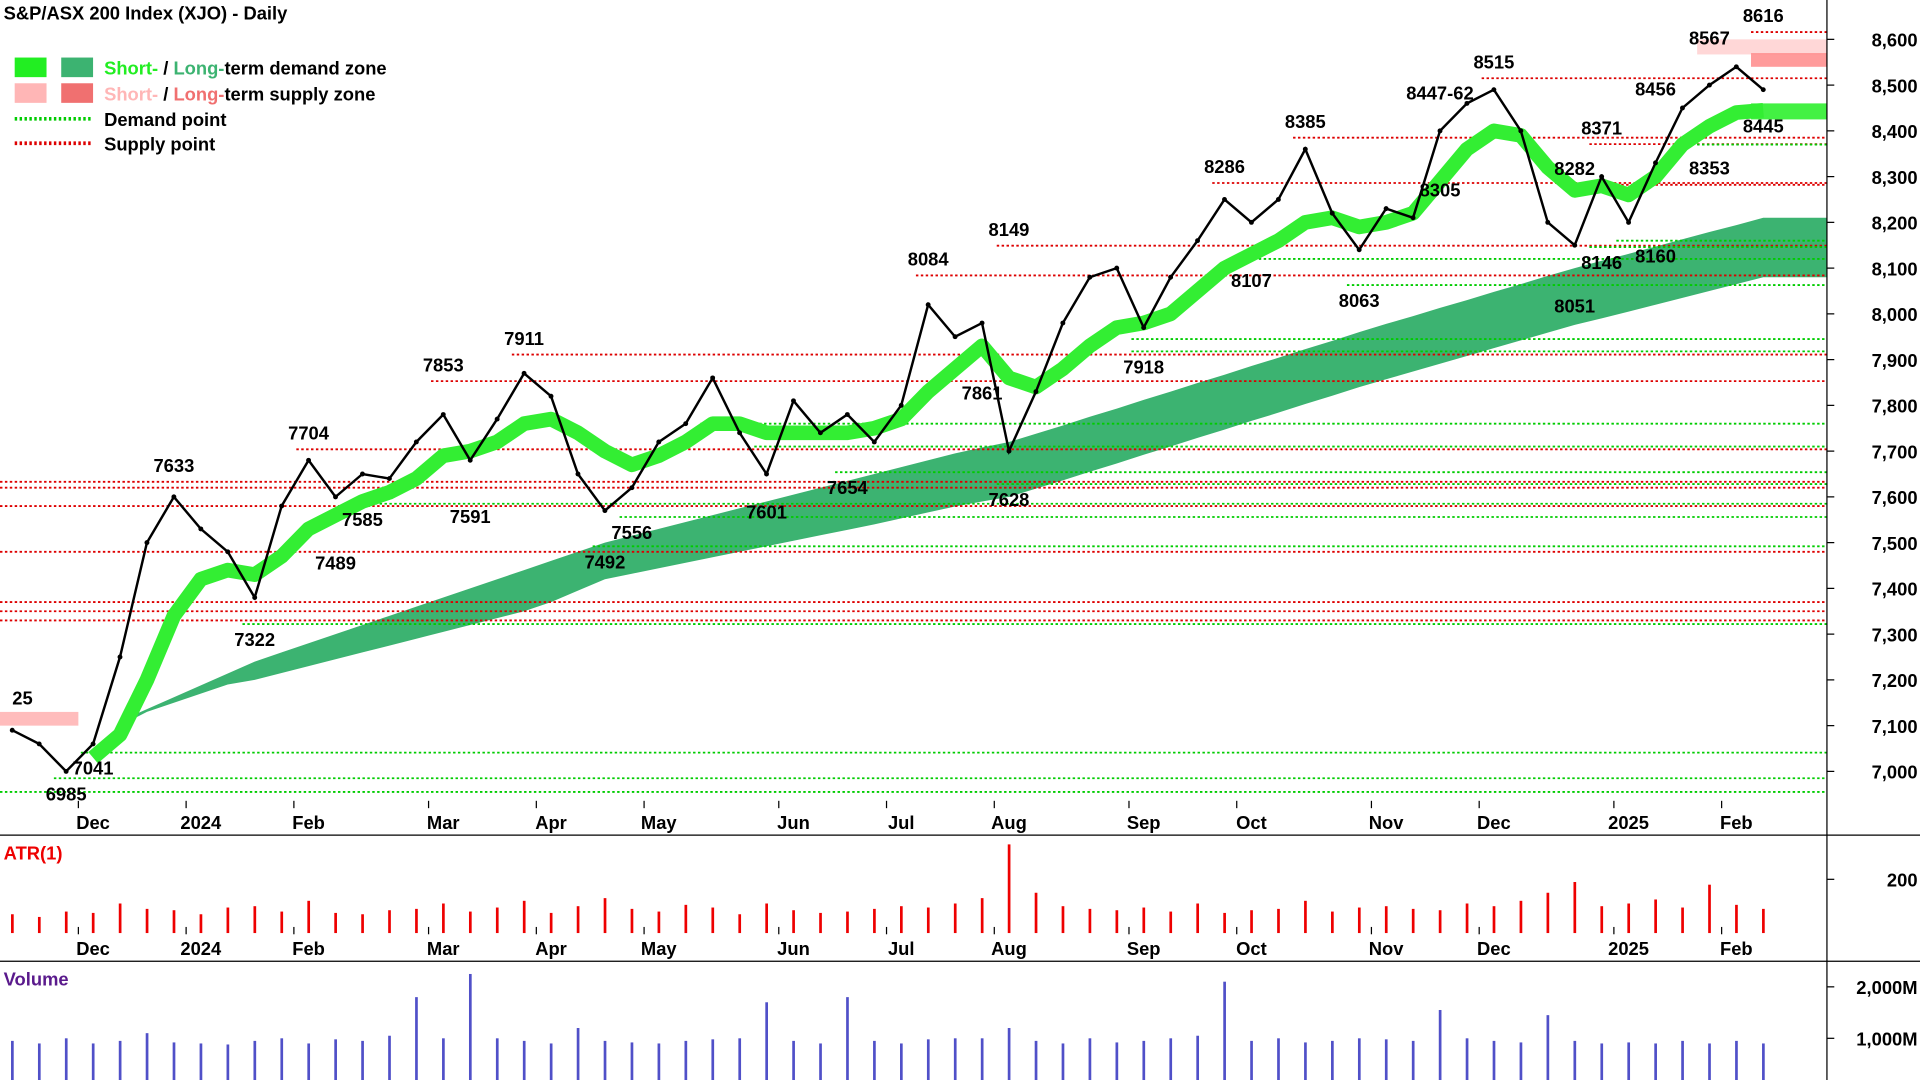 This screenshot has height=1080, width=1920. I want to click on price-label: 8084, so click(929, 259).